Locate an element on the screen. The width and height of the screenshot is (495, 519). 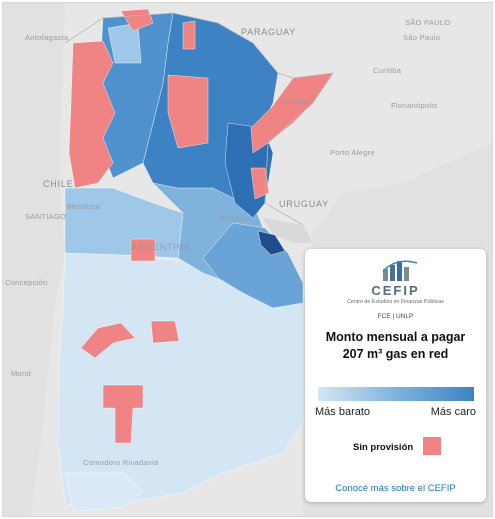
label-rosario: Rosario is located at coordinates (235, 218).